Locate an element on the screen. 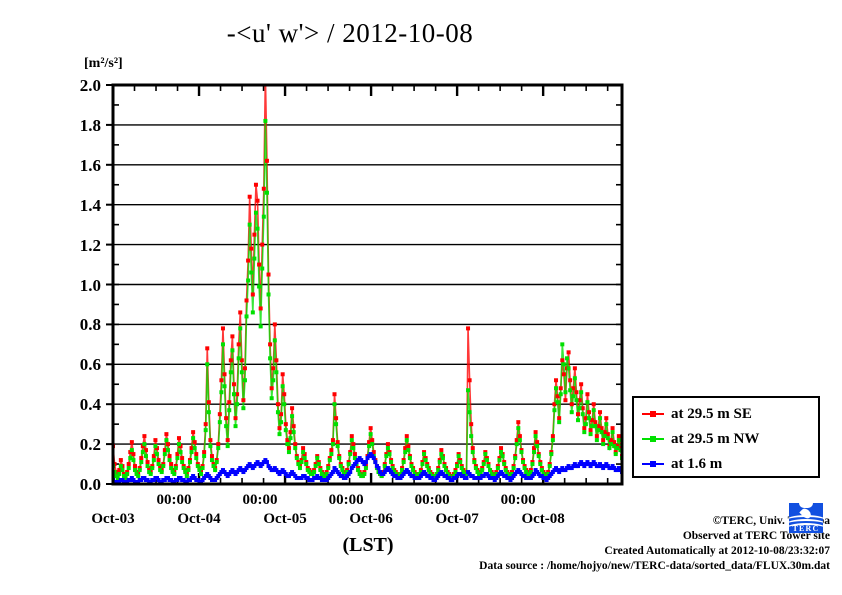 The width and height of the screenshot is (842, 595). x-axis-date-label: Oct-05 is located at coordinates (285, 519).